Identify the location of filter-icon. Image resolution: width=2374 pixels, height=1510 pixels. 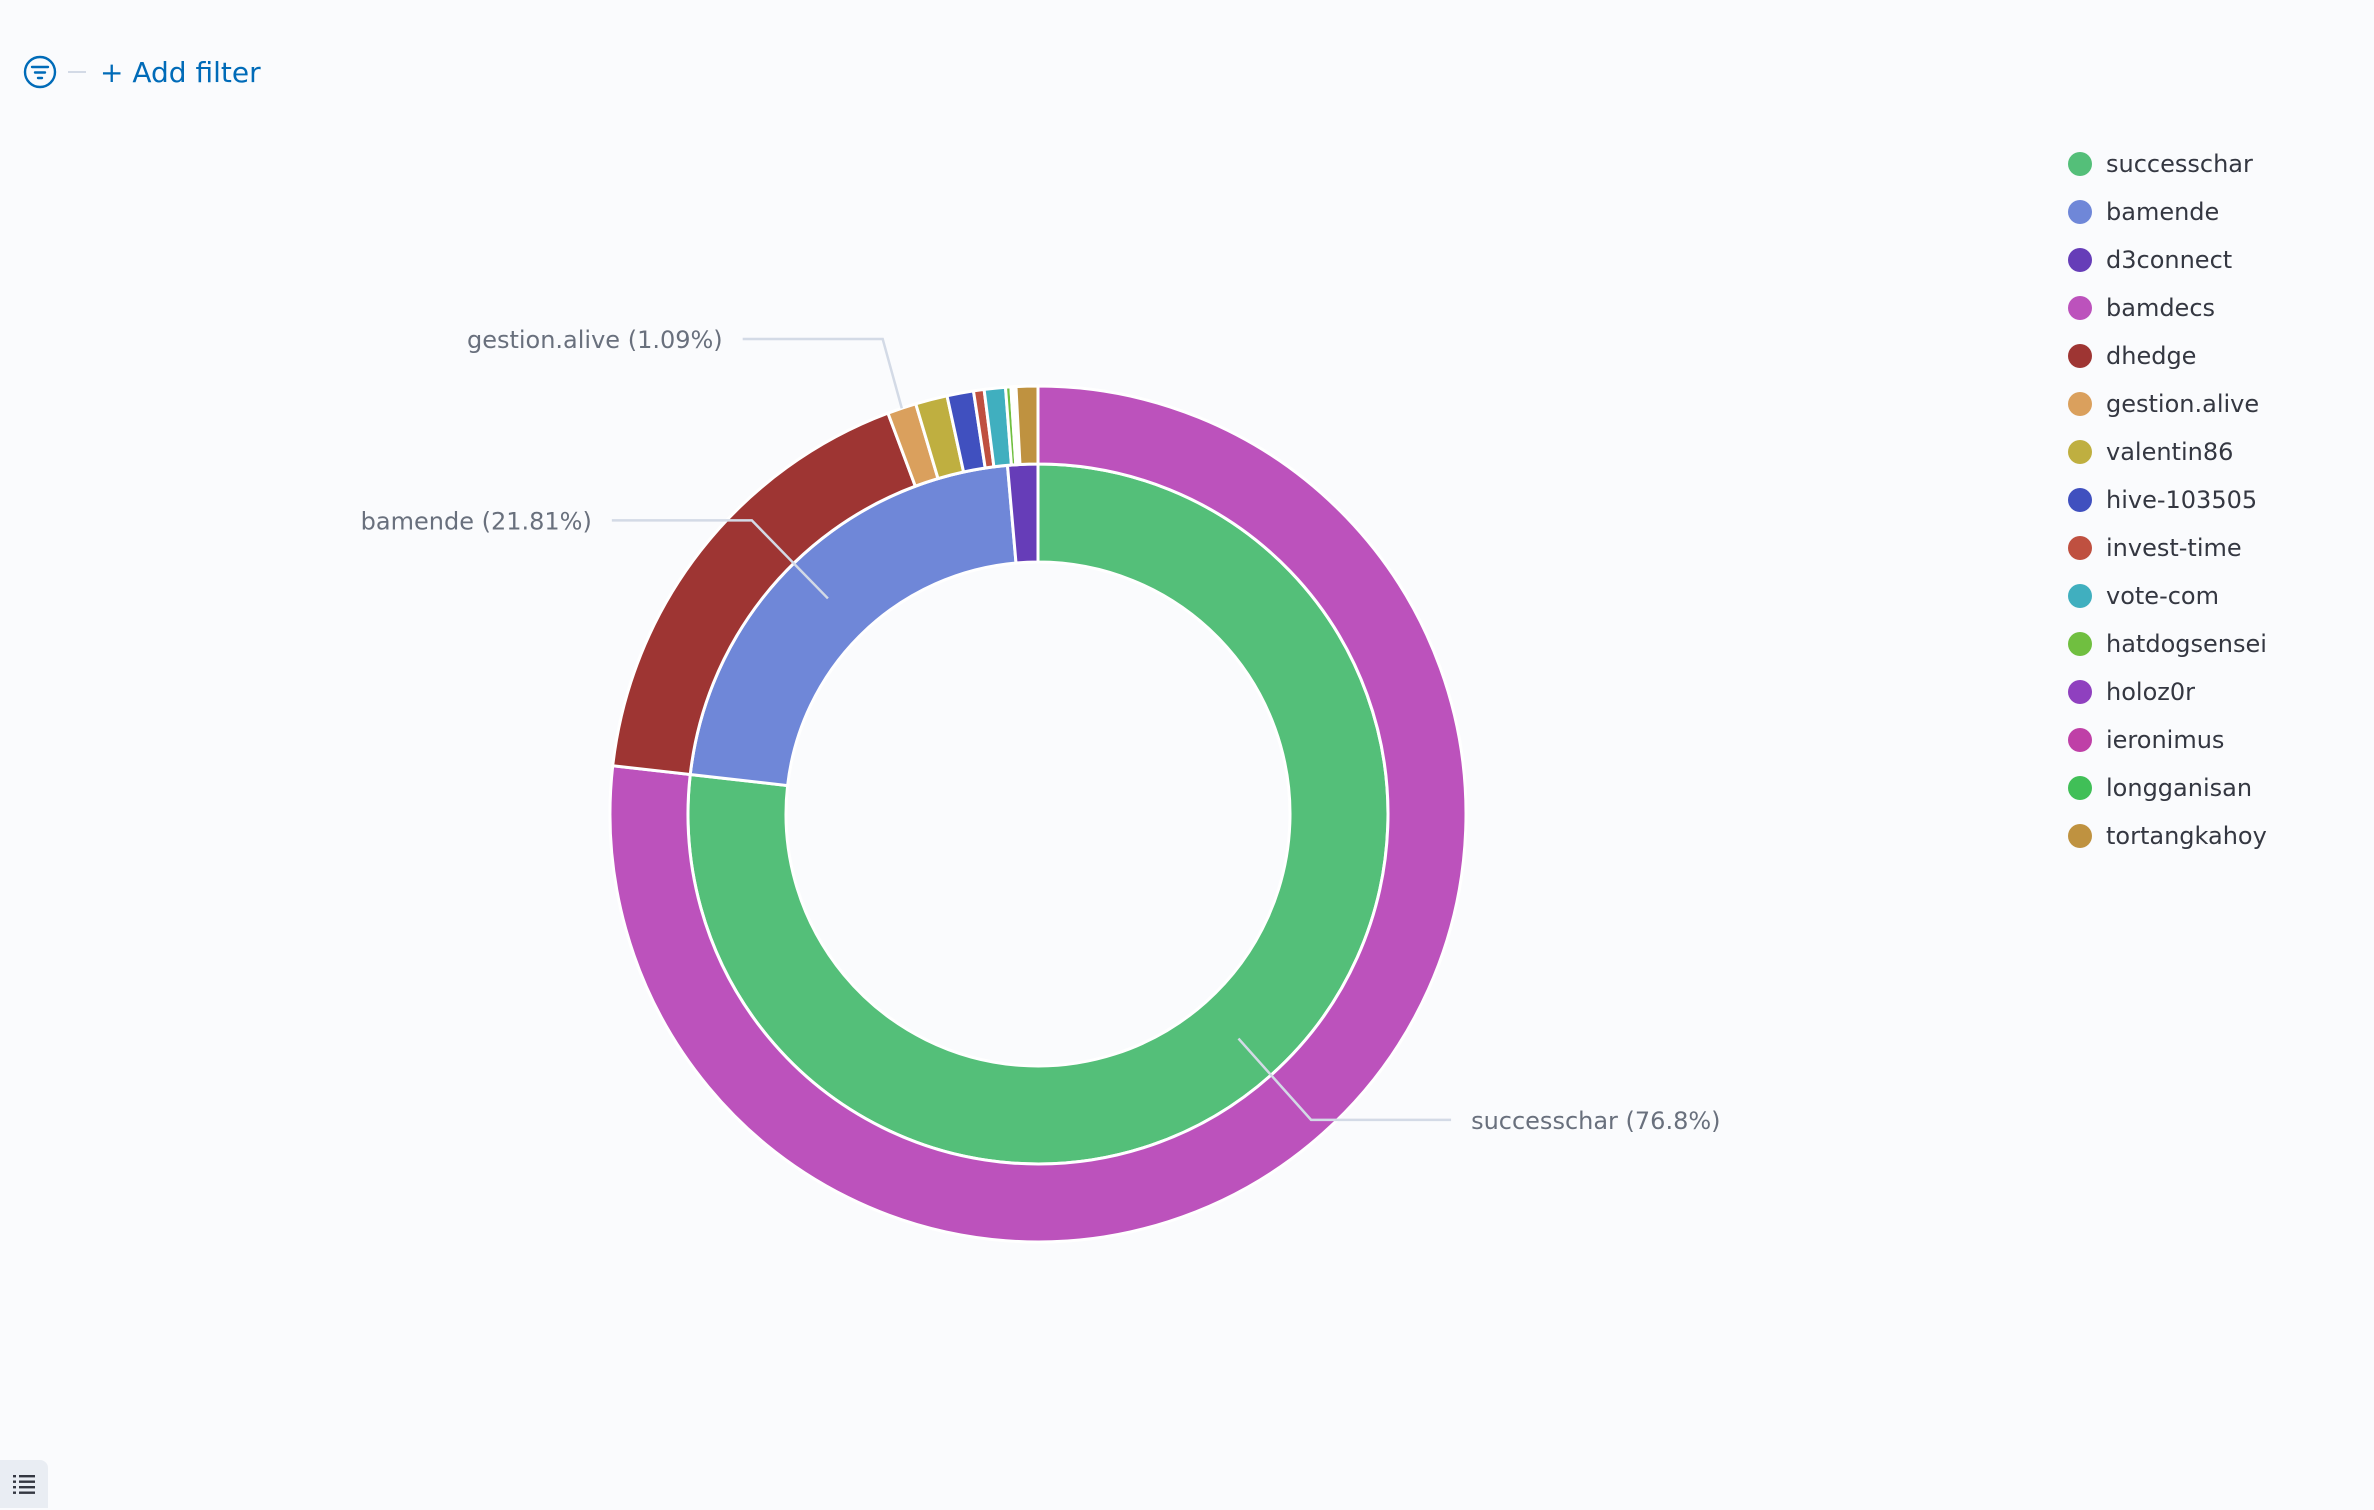
(40, 72).